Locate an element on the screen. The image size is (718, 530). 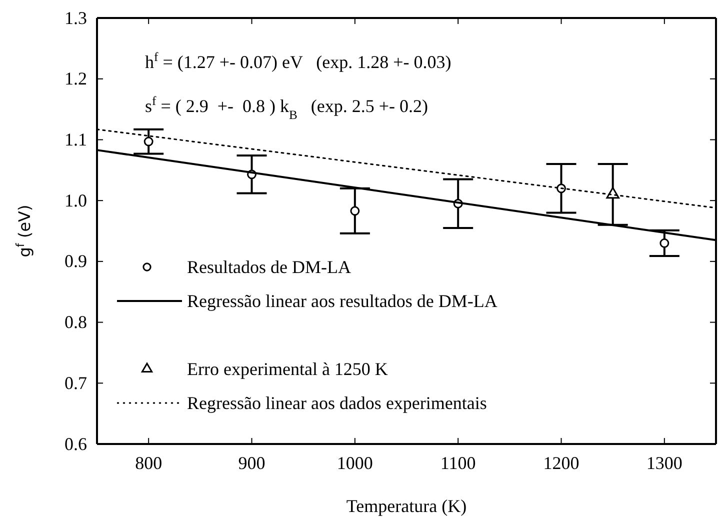
x-tick-label: 1100 is located at coordinates (458, 462).